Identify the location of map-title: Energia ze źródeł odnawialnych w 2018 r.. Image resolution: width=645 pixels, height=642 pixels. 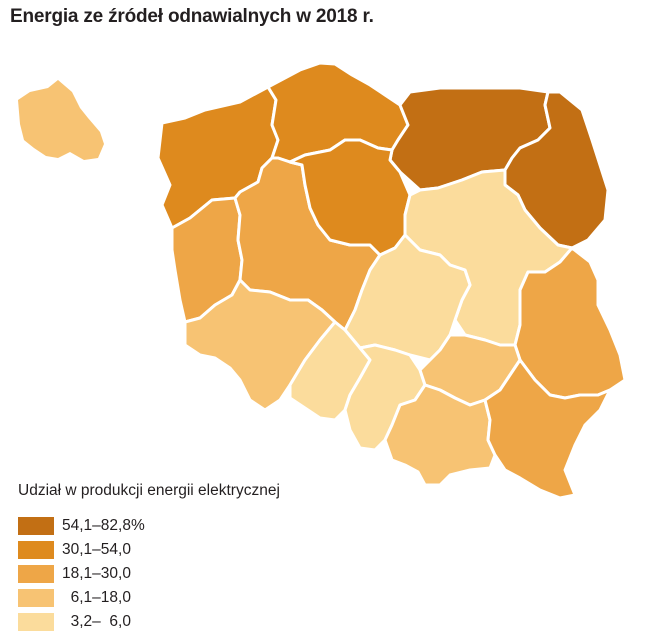
(192, 16).